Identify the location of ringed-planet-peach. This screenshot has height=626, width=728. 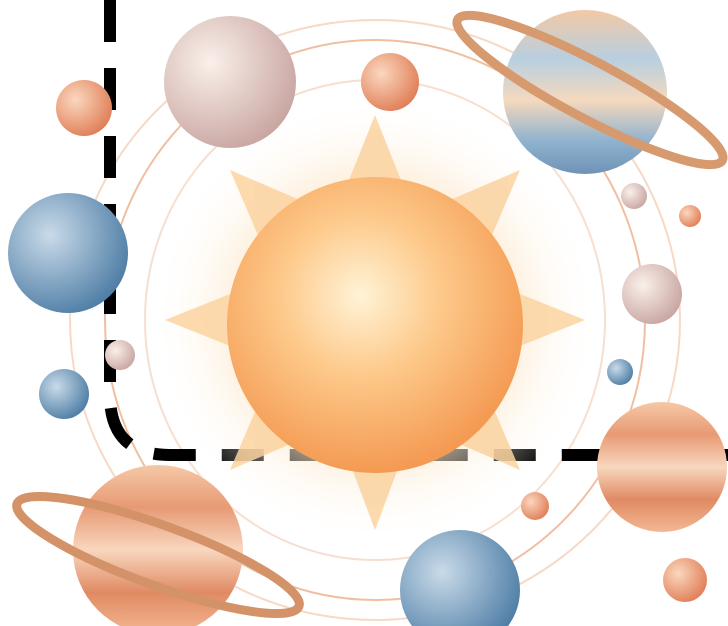
(158, 545).